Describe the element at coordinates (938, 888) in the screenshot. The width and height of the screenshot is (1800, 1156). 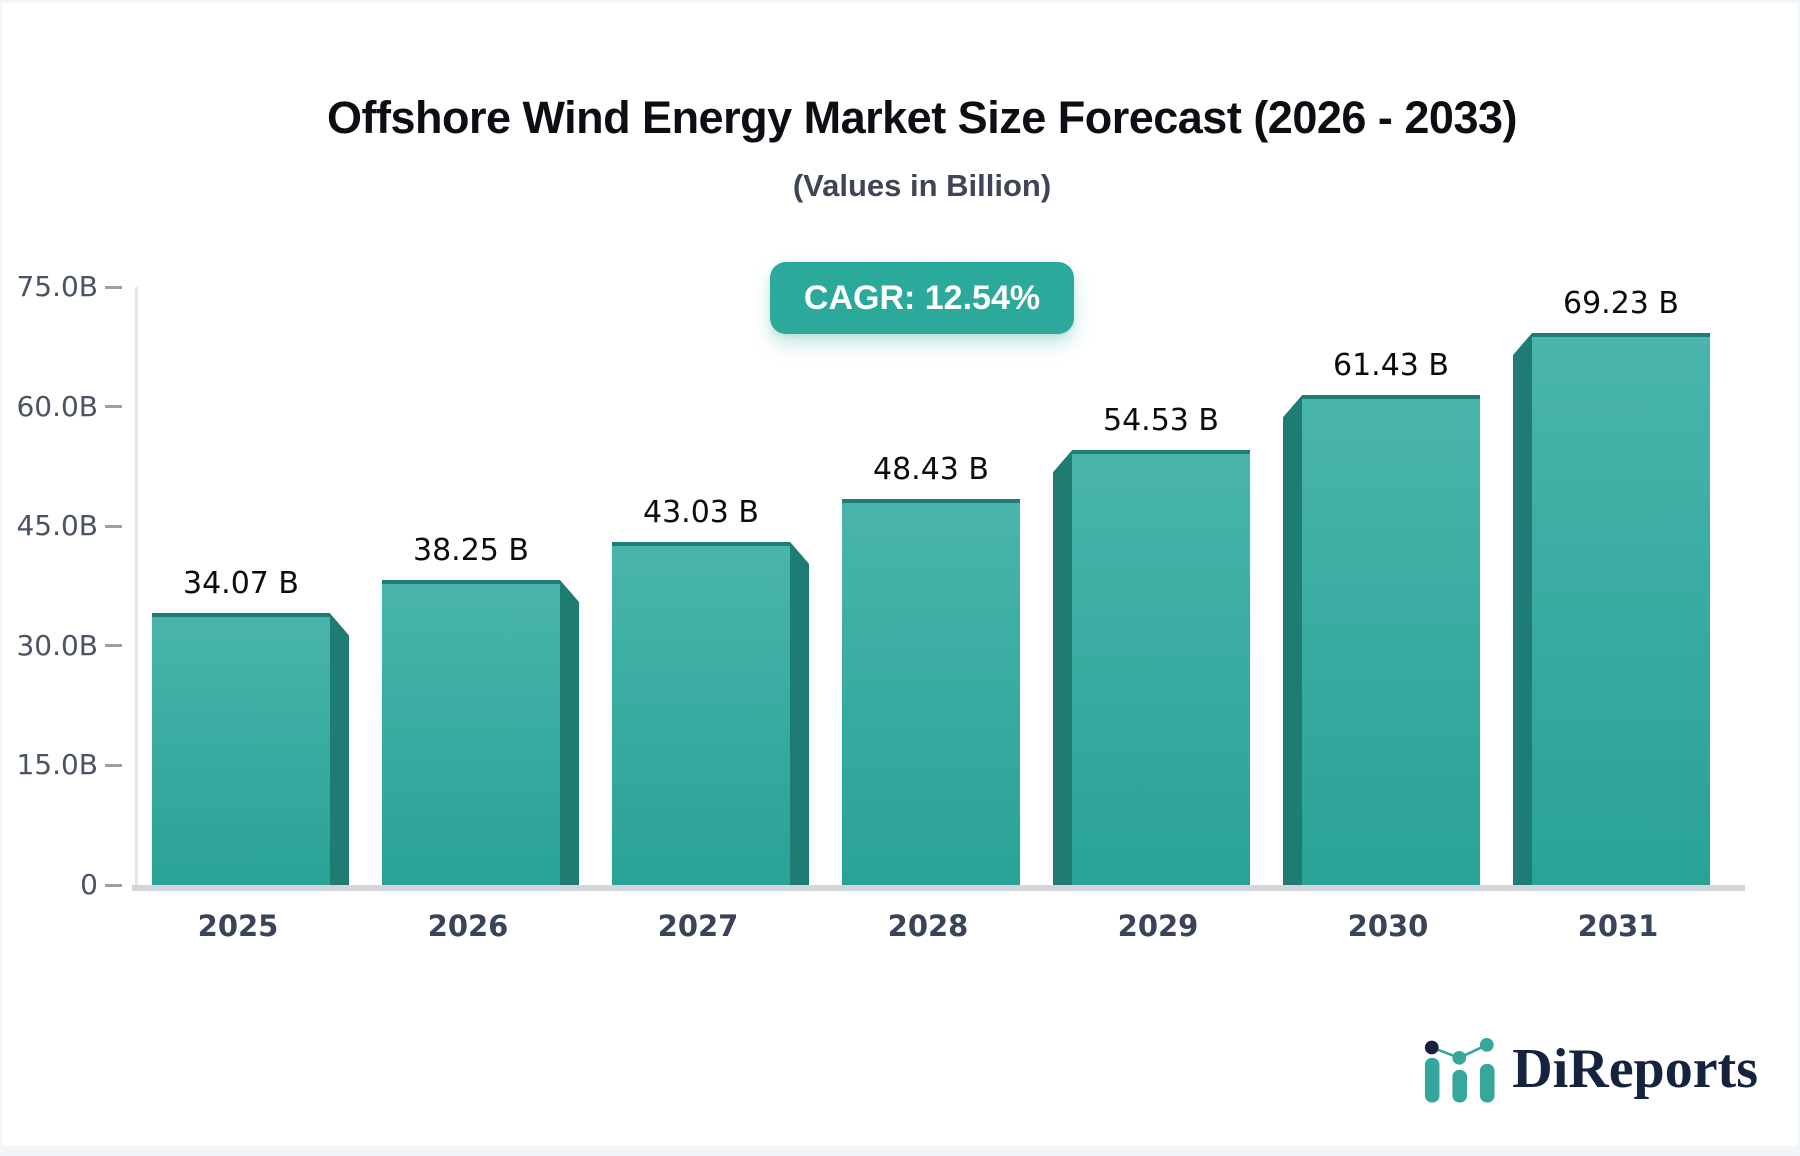
I see `x-axis-baseline` at that location.